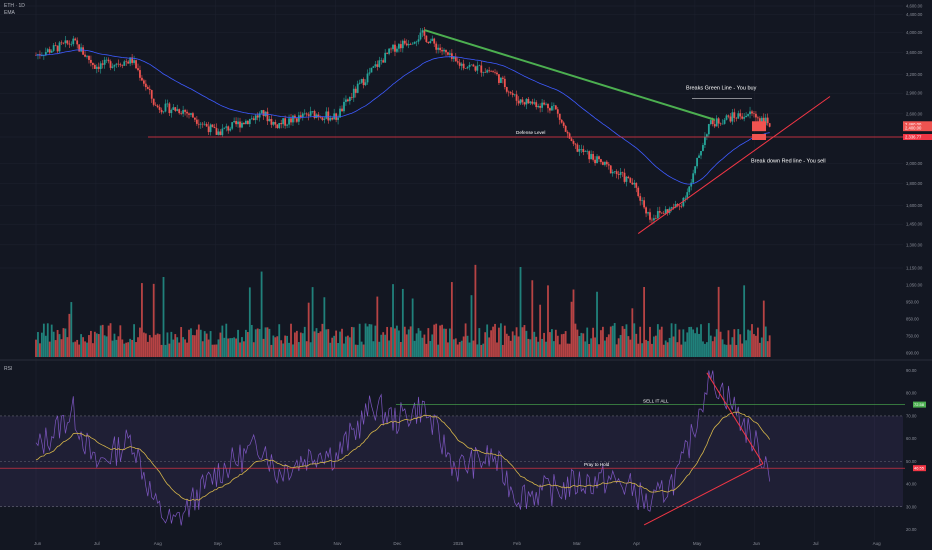 The width and height of the screenshot is (932, 550). Describe the element at coordinates (218, 543) in the screenshot. I see `x-axis-tick: Sep` at that location.